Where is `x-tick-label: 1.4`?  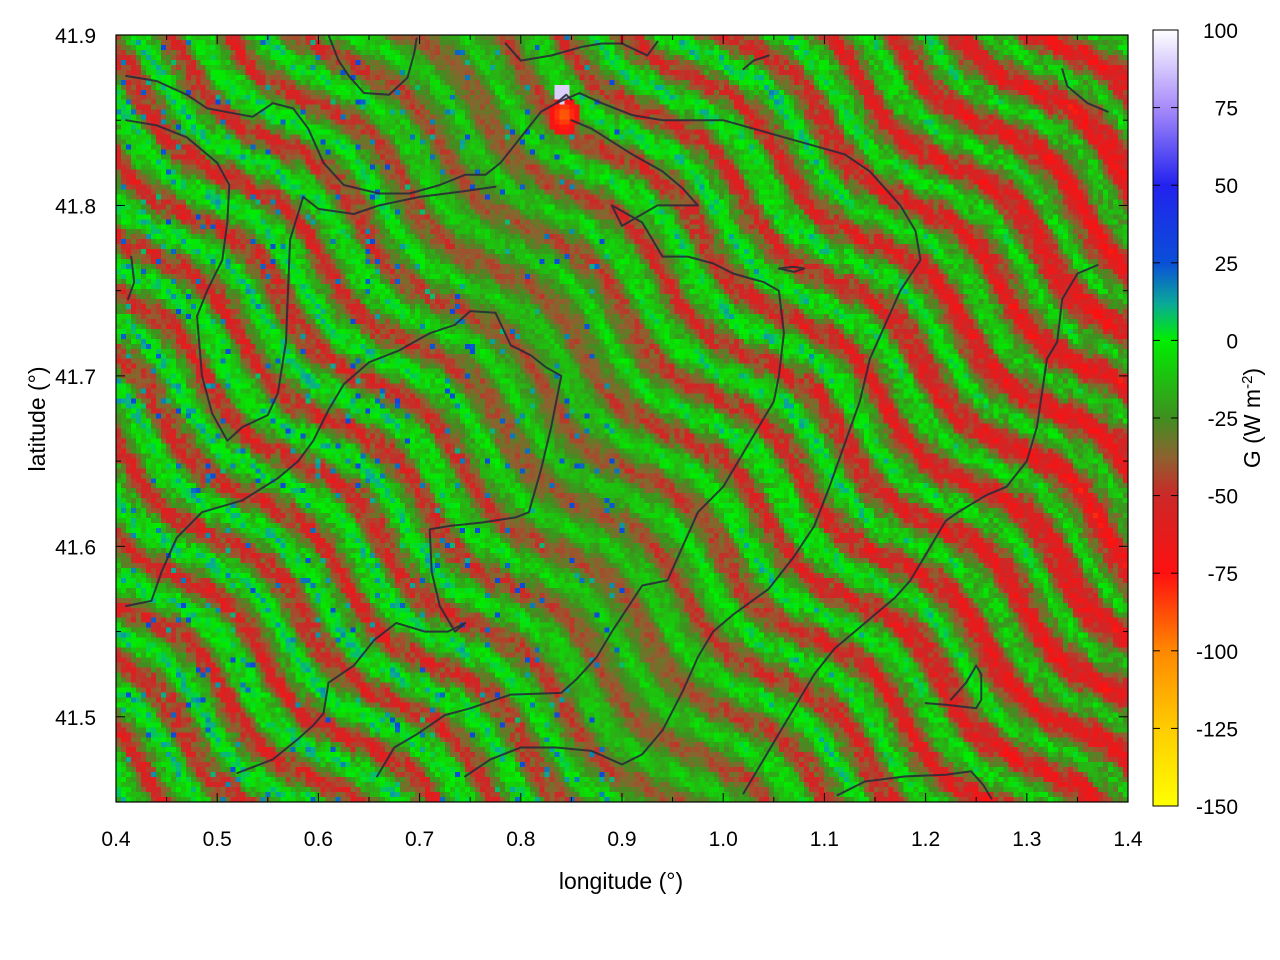
x-tick-label: 1.4 is located at coordinates (1128, 839).